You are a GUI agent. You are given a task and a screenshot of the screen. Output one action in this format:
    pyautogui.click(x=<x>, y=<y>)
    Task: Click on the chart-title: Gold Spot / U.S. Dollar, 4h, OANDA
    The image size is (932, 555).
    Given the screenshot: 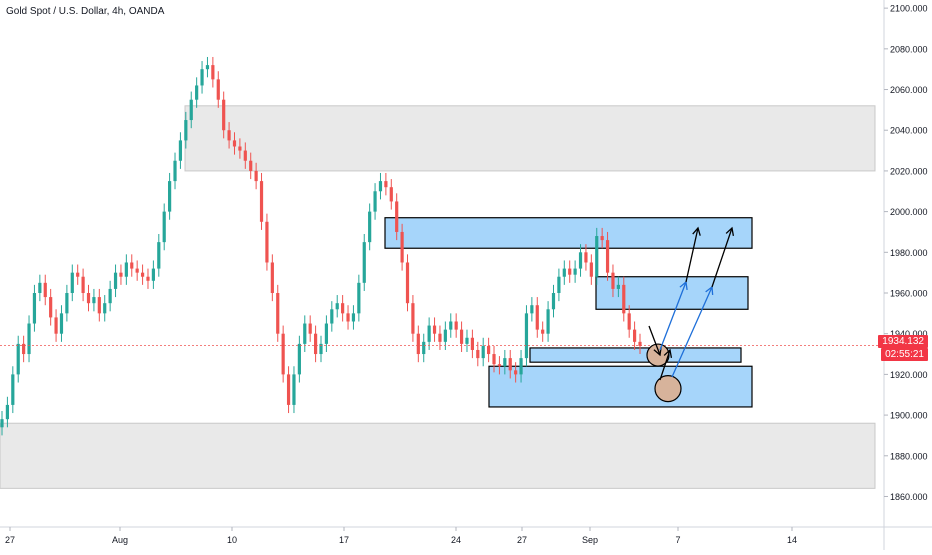 What is the action you would take?
    pyautogui.click(x=85, y=11)
    